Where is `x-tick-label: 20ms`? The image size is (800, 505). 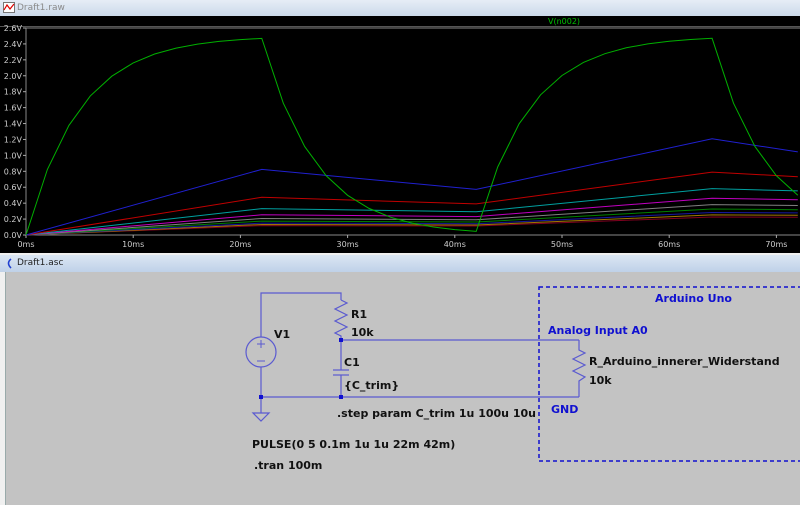
x-tick-label: 20ms is located at coordinates (240, 244).